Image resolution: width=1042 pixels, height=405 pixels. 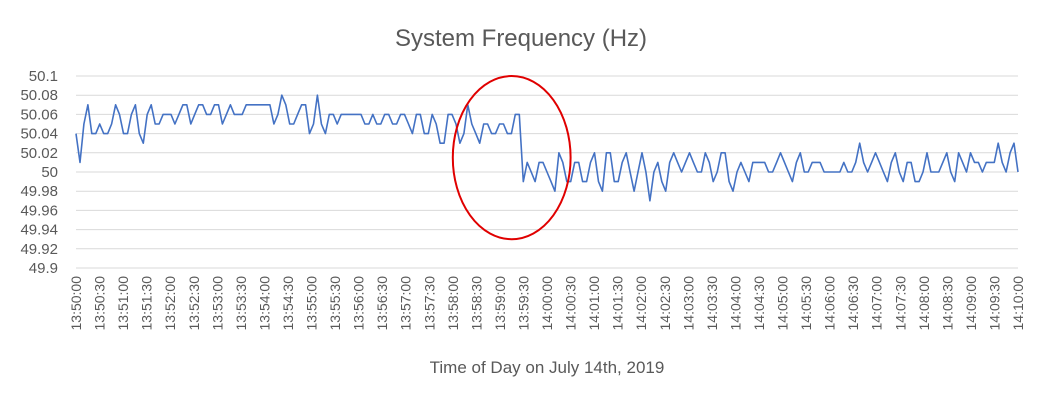 What do you see at coordinates (170, 303) in the screenshot?
I see `x-tick-label: 13:52:00` at bounding box center [170, 303].